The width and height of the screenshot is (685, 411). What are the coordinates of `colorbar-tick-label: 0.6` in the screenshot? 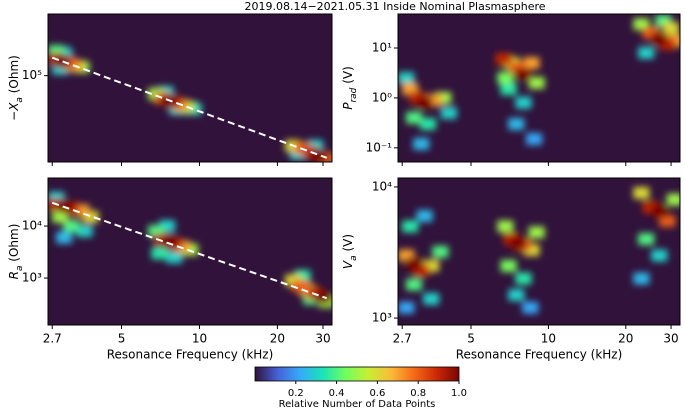 It's located at (377, 393).